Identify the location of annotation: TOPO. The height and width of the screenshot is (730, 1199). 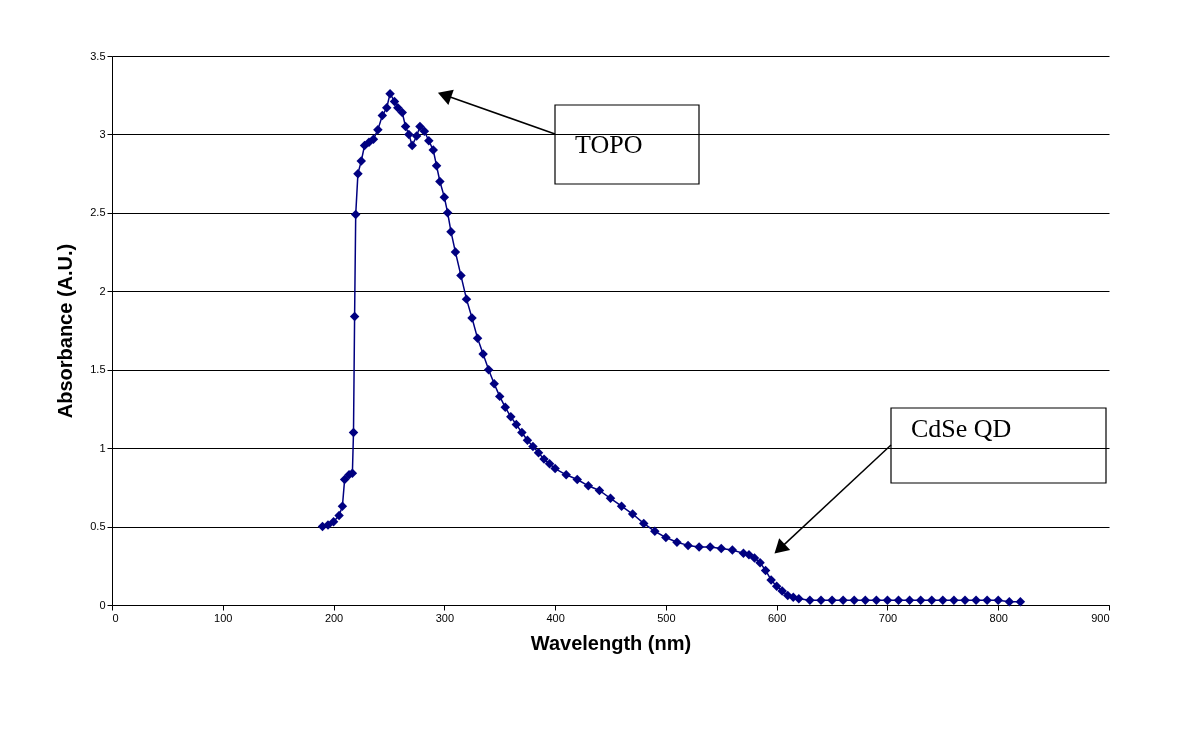
(609, 144).